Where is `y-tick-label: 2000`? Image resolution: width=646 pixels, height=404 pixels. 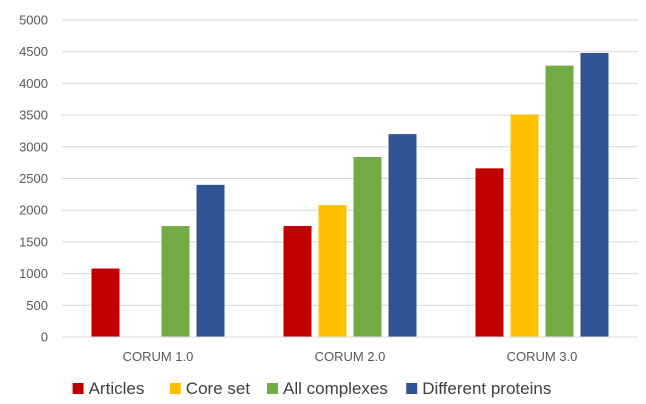 y-tick-label: 2000 is located at coordinates (33, 210).